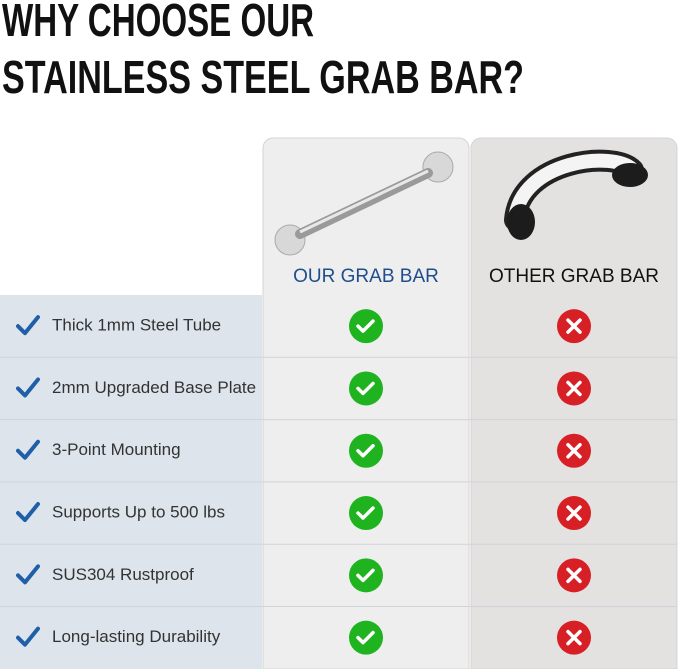 This screenshot has height=669, width=679. What do you see at coordinates (366, 276) in the screenshot?
I see `column-header: OUR GRAB BAR` at bounding box center [366, 276].